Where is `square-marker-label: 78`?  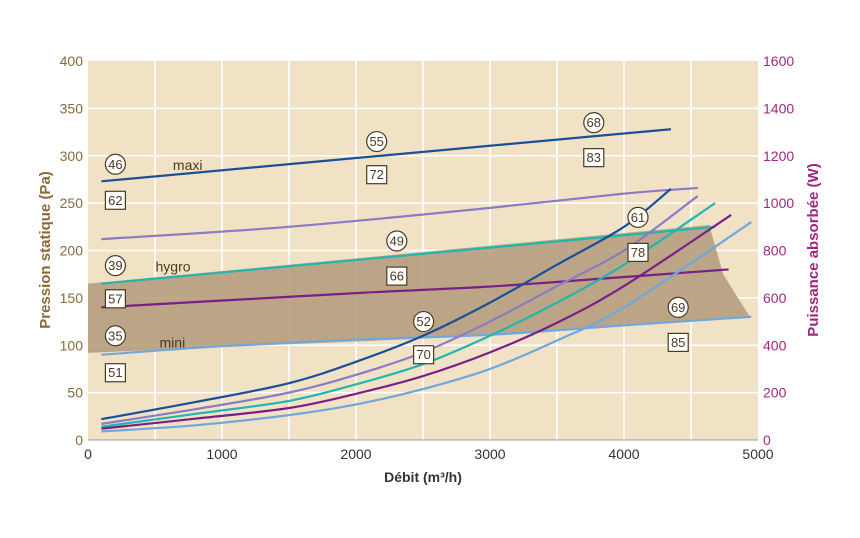
square-marker-label: 78 is located at coordinates (638, 252).